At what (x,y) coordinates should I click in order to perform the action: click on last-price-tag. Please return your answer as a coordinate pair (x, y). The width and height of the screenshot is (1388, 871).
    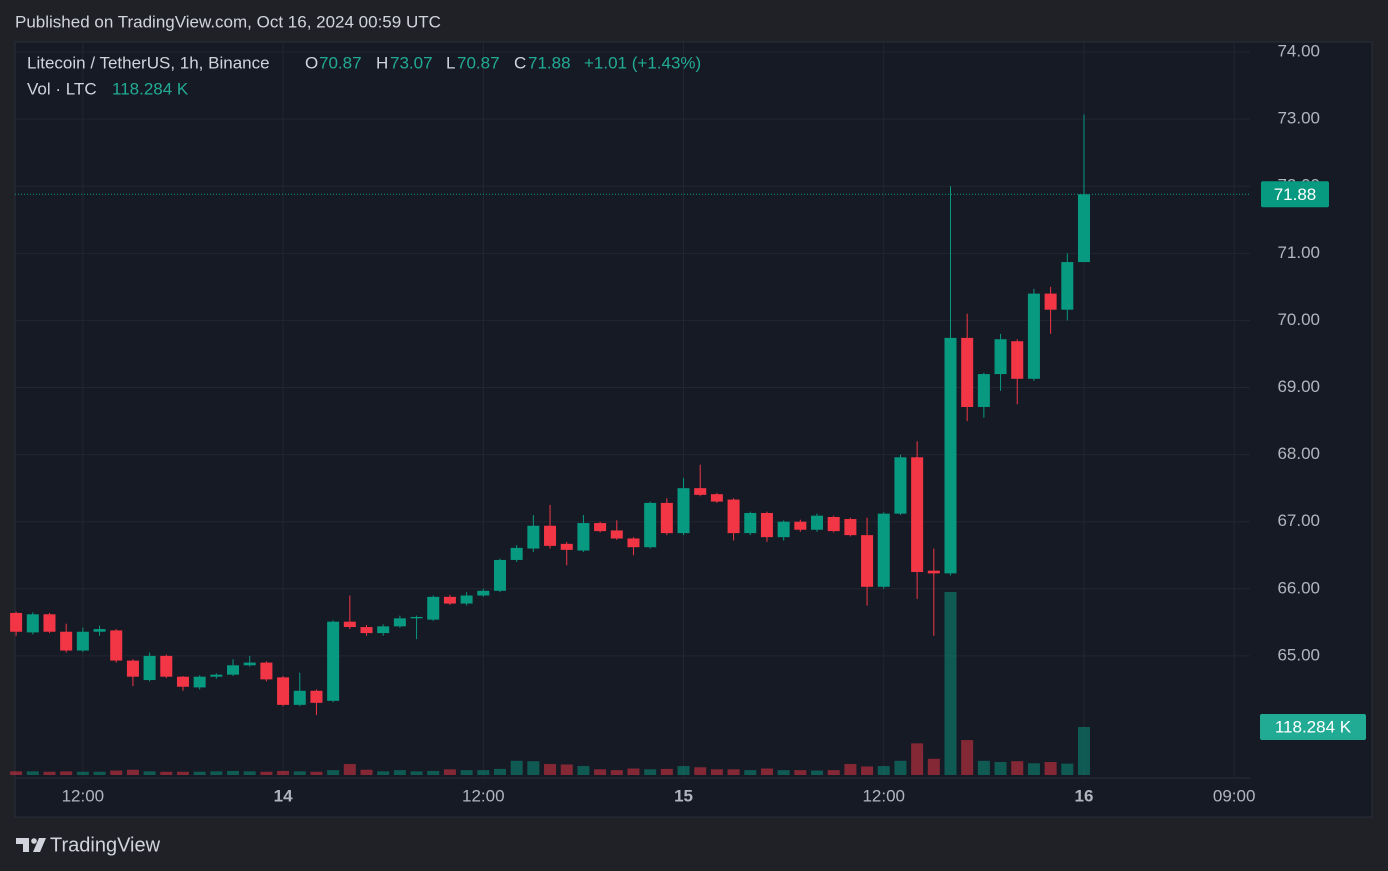
    Looking at the image, I should click on (1295, 194).